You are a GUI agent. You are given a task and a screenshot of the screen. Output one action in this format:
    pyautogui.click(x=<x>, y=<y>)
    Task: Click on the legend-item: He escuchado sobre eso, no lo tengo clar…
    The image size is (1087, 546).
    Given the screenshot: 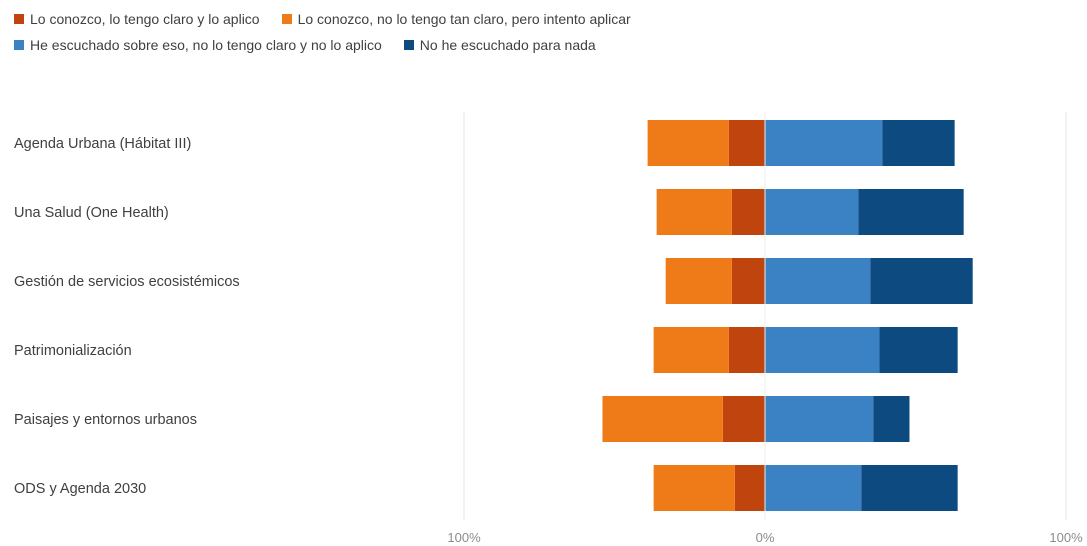 What is the action you would take?
    pyautogui.click(x=198, y=45)
    